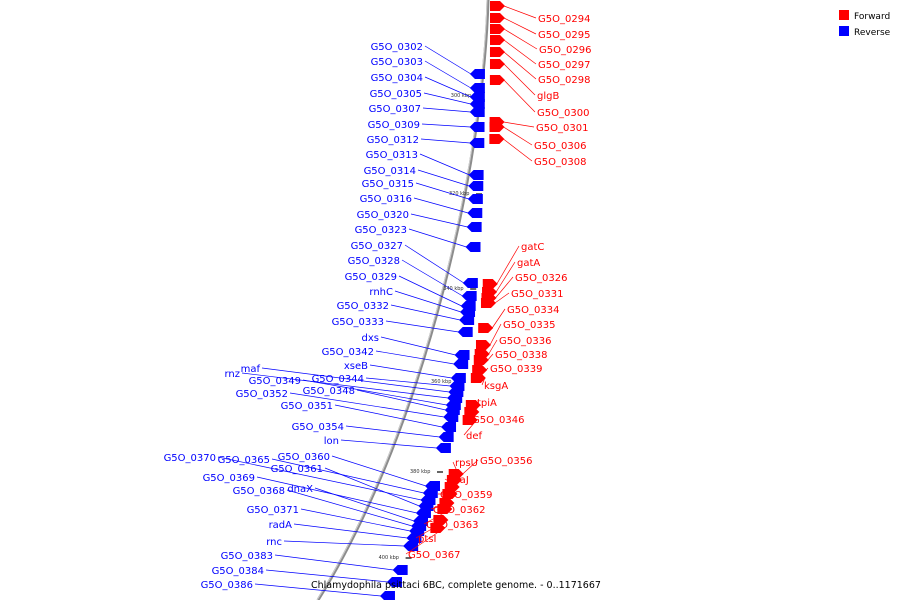 This screenshot has height=600, width=900. I want to click on gene-arrow-glgb, so click(497, 64).